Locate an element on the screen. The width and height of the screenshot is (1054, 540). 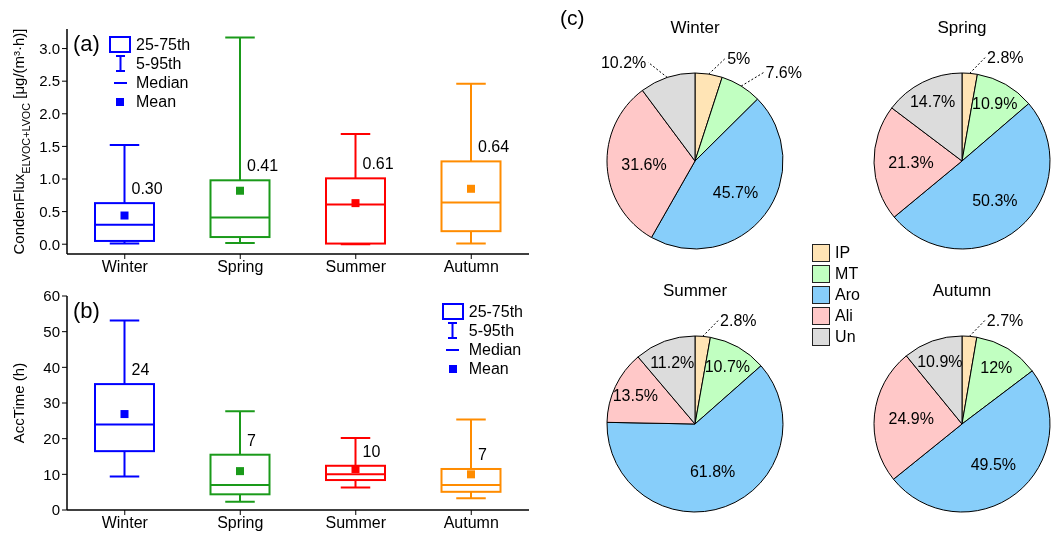
y-axis-title: AccTime (h) is located at coordinates (18, 403).